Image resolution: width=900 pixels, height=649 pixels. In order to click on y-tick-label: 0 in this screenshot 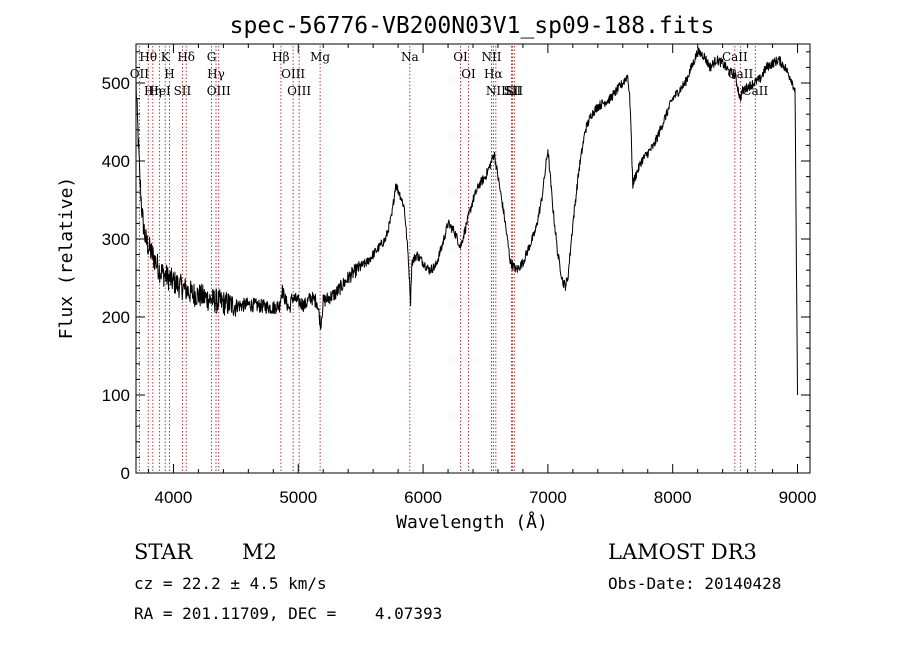, I will do `click(125, 473)`.